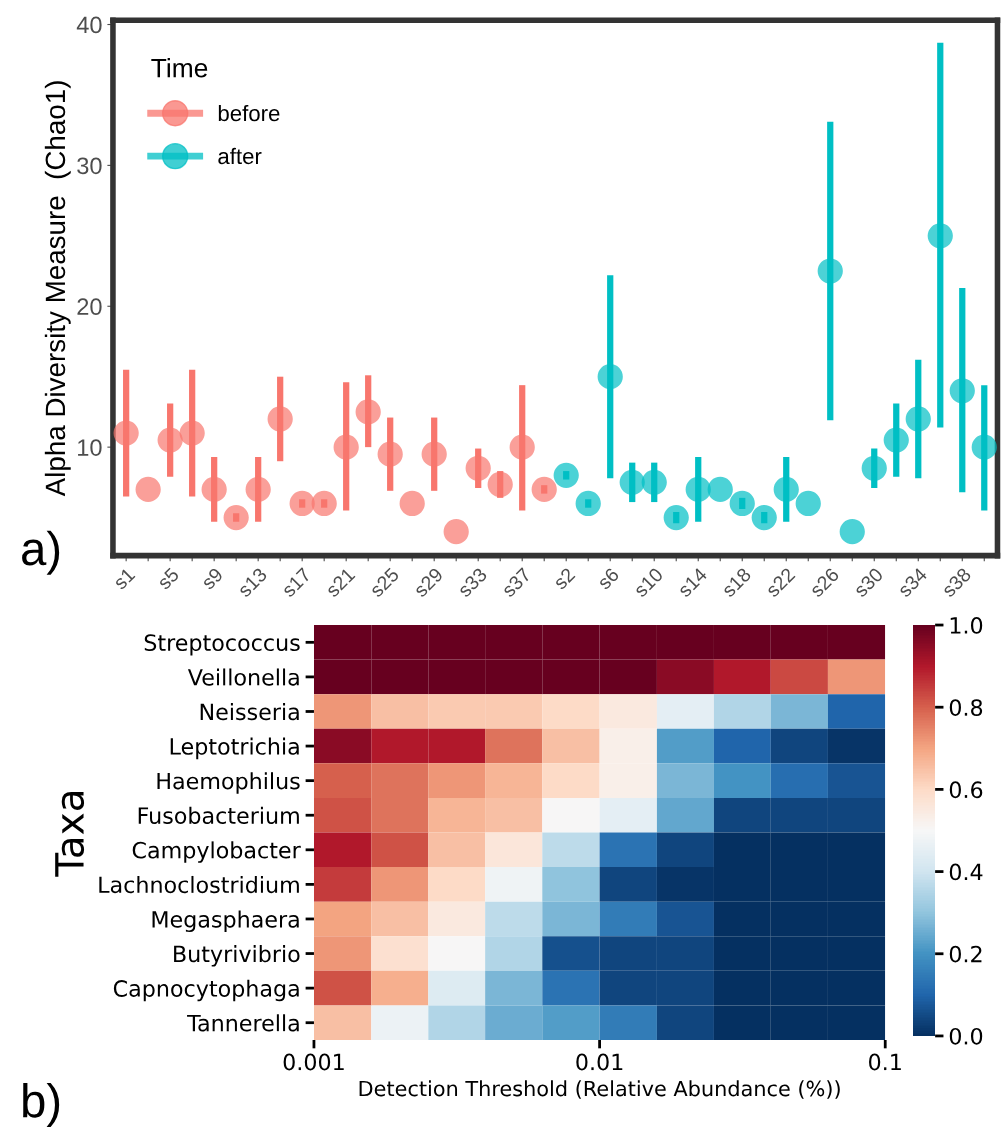 The width and height of the screenshot is (1004, 1127). I want to click on x-tick-label: s9, so click(212, 579).